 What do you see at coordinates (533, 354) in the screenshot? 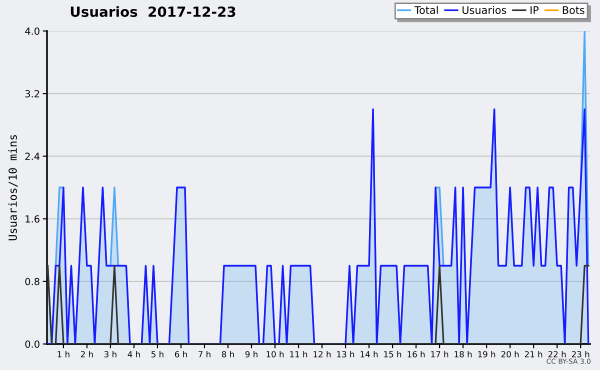
I see `x-tick-label: 21 h` at bounding box center [533, 354].